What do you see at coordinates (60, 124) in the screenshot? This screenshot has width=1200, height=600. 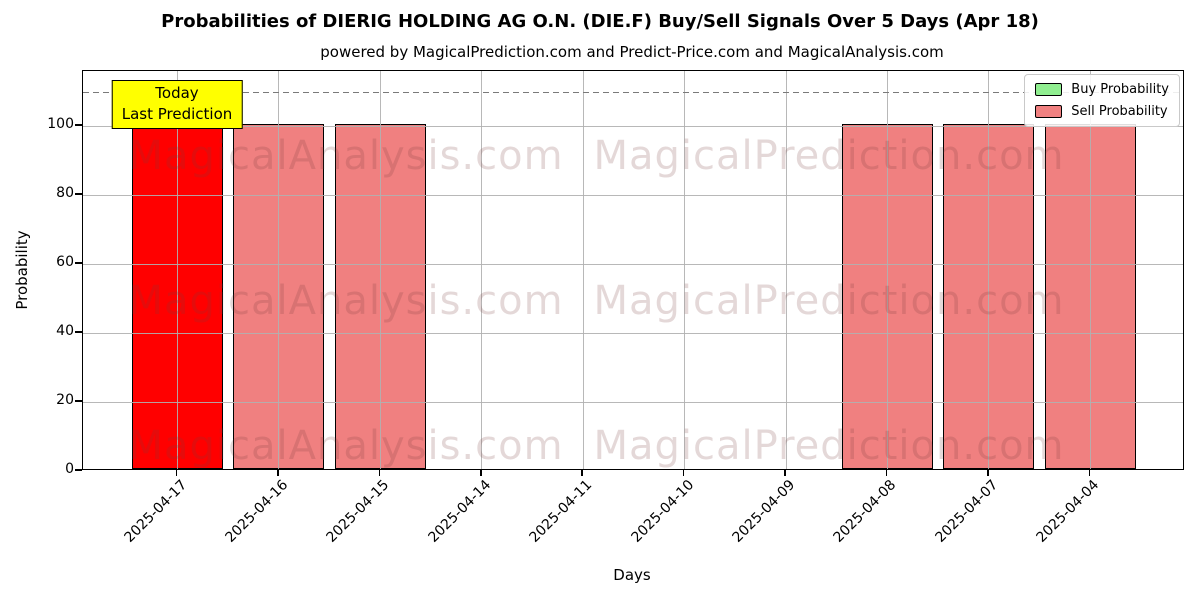 I see `y-tick-label: 100` at bounding box center [60, 124].